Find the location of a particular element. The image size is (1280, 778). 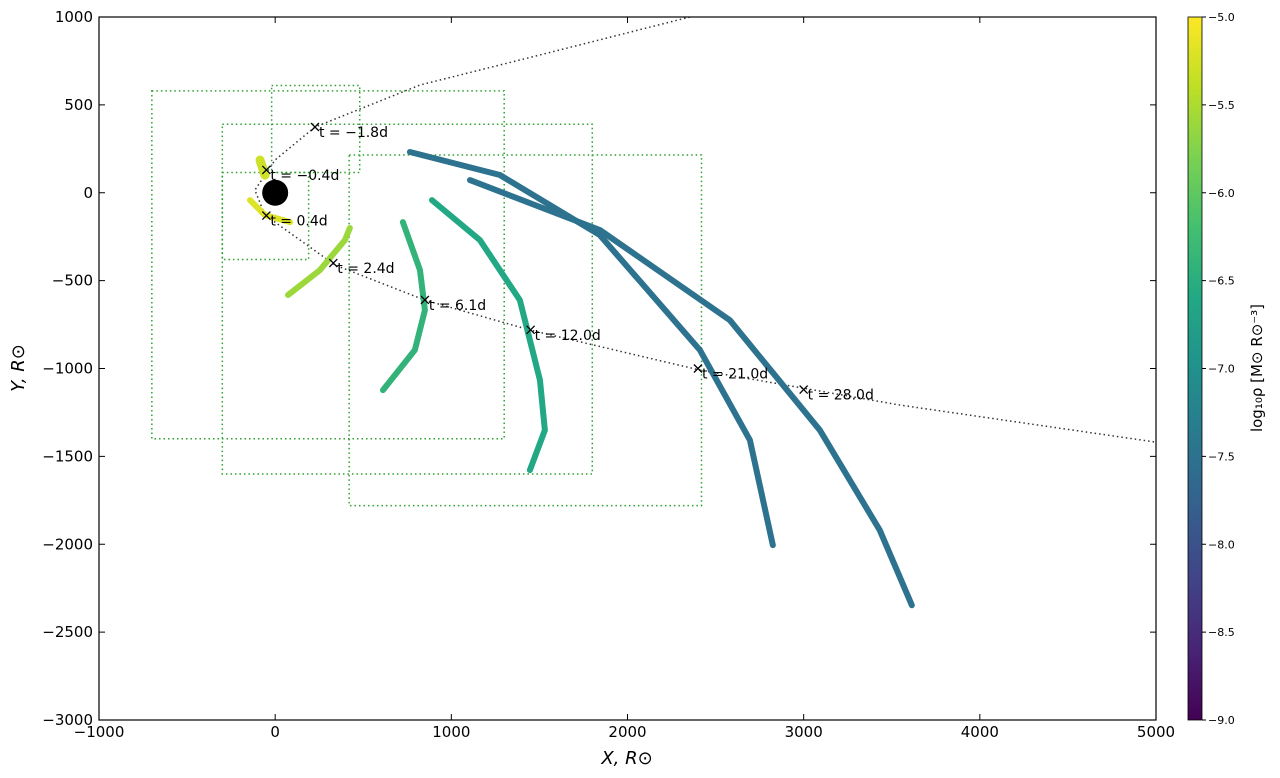

time-label: t = 12.0d is located at coordinates (568, 336).